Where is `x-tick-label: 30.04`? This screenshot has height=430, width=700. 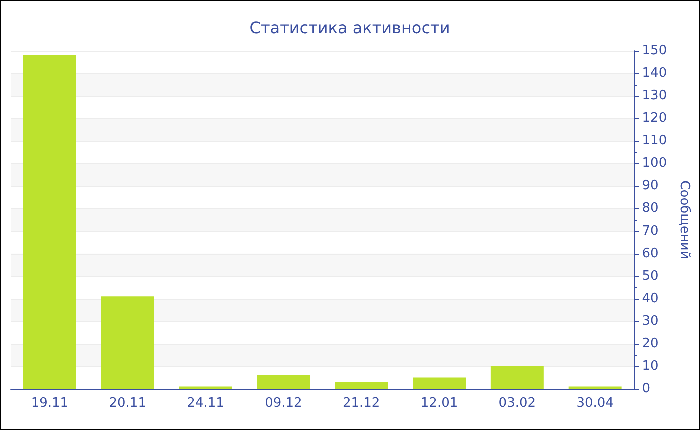
x-tick-label: 30.04 is located at coordinates (595, 403).